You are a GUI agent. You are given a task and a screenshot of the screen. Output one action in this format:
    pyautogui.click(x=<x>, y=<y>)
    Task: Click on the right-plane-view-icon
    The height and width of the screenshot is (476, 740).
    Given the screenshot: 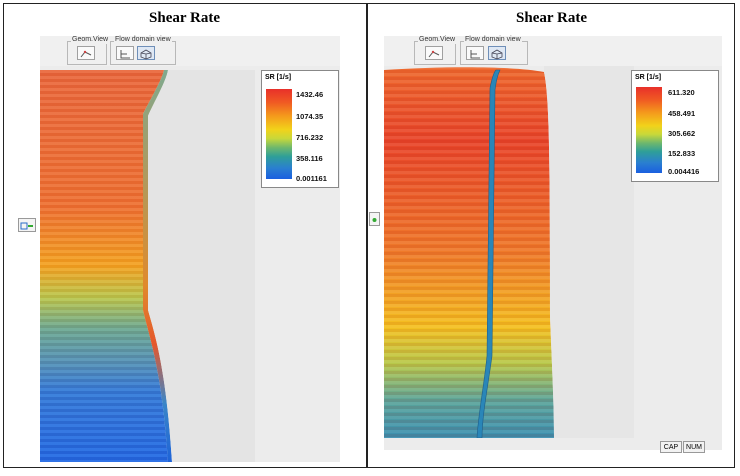 What is the action you would take?
    pyautogui.click(x=475, y=53)
    